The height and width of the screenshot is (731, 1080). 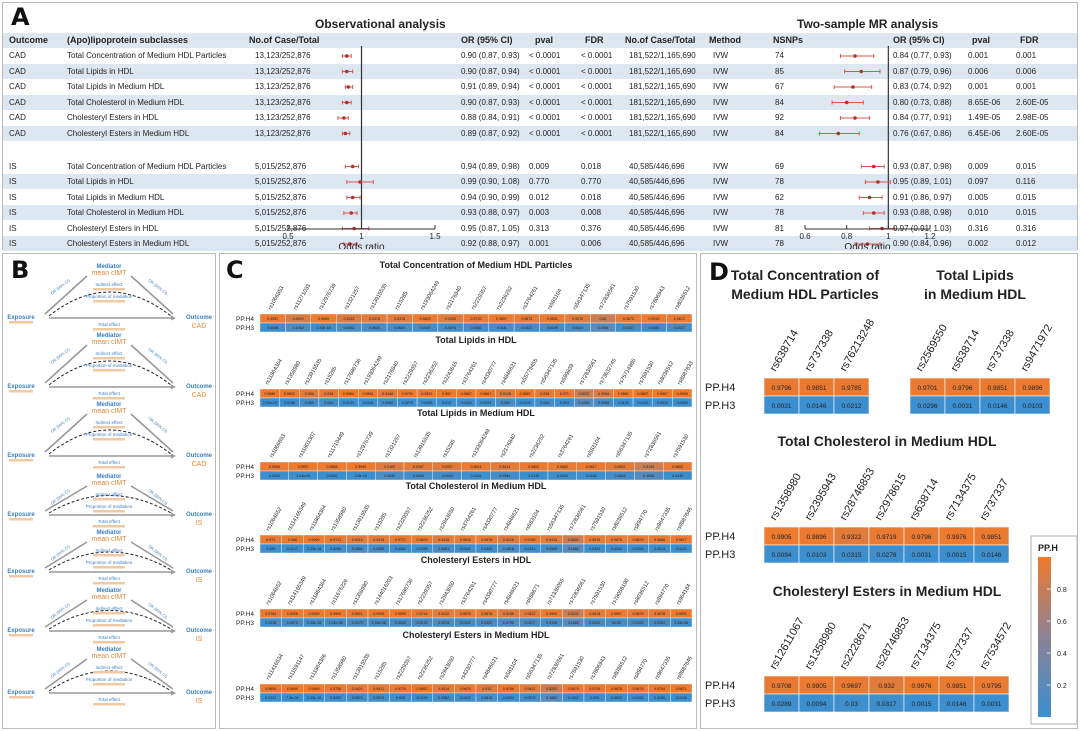 I want to click on cell-value: 0.0456, so click(x=551, y=623).